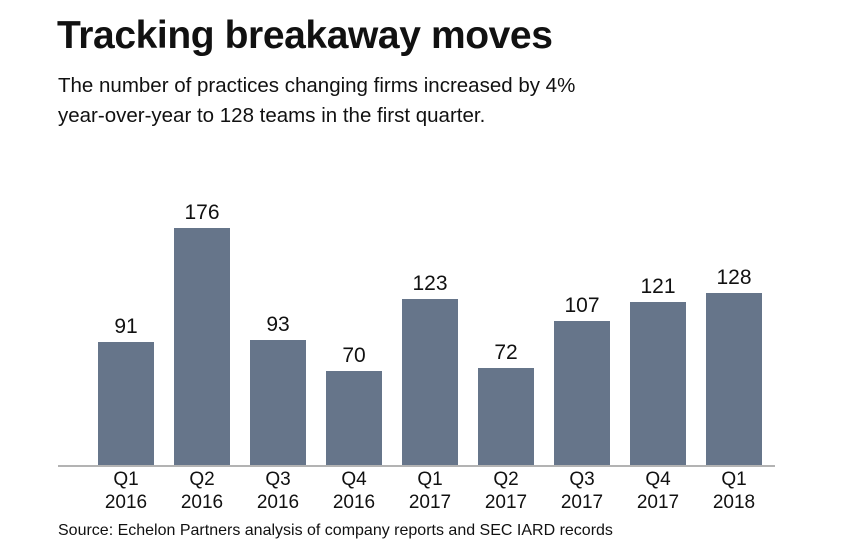 This screenshot has height=550, width=844. Describe the element at coordinates (658, 286) in the screenshot. I see `bar-value-label: 121` at that location.